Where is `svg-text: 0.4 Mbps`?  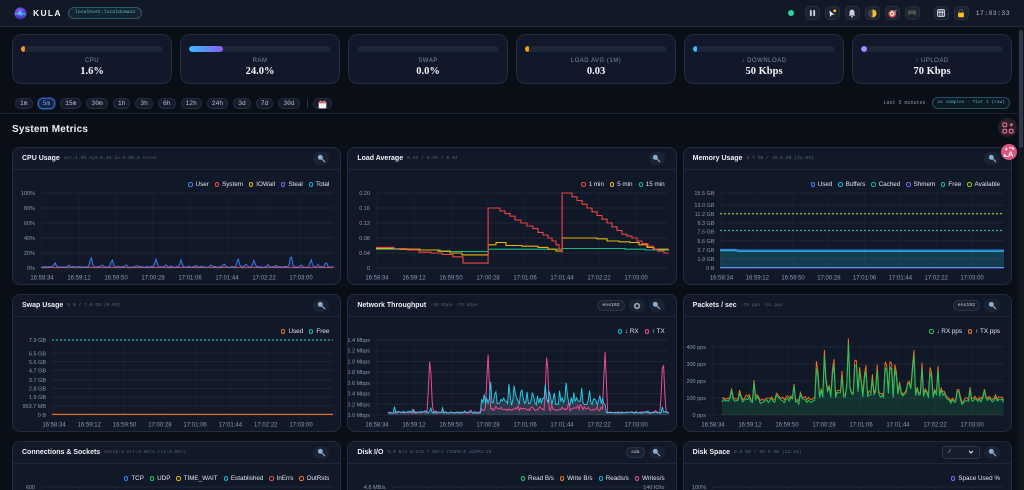 svg-text: 0.4 Mbps is located at coordinates (359, 395).